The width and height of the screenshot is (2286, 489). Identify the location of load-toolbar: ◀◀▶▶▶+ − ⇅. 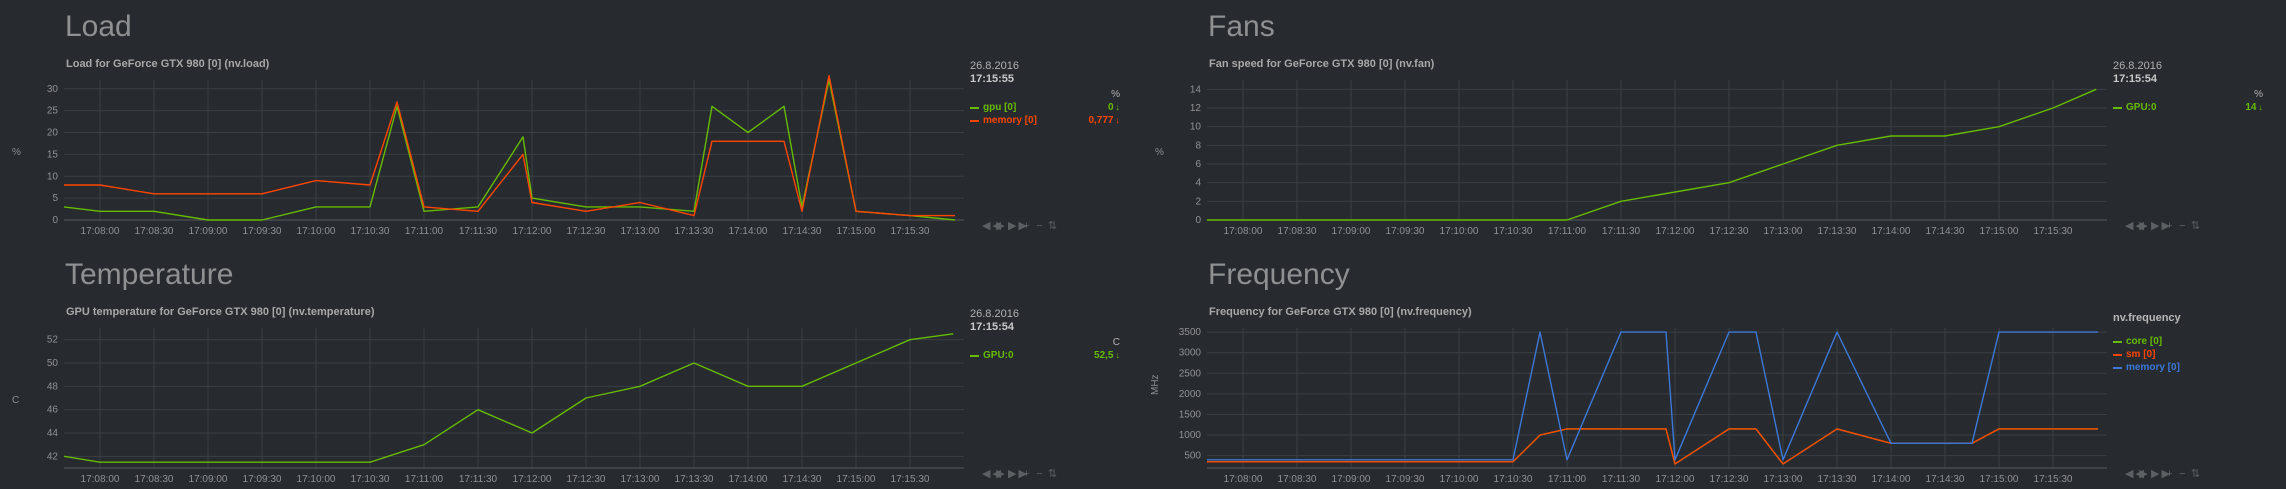
(1021, 225).